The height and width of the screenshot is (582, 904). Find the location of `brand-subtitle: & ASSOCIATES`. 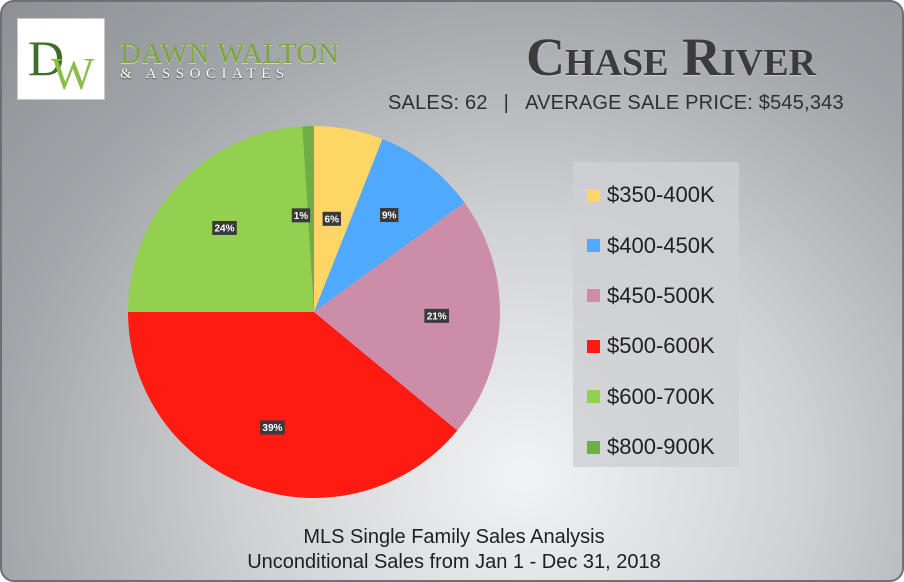

brand-subtitle: & ASSOCIATES is located at coordinates (205, 74).